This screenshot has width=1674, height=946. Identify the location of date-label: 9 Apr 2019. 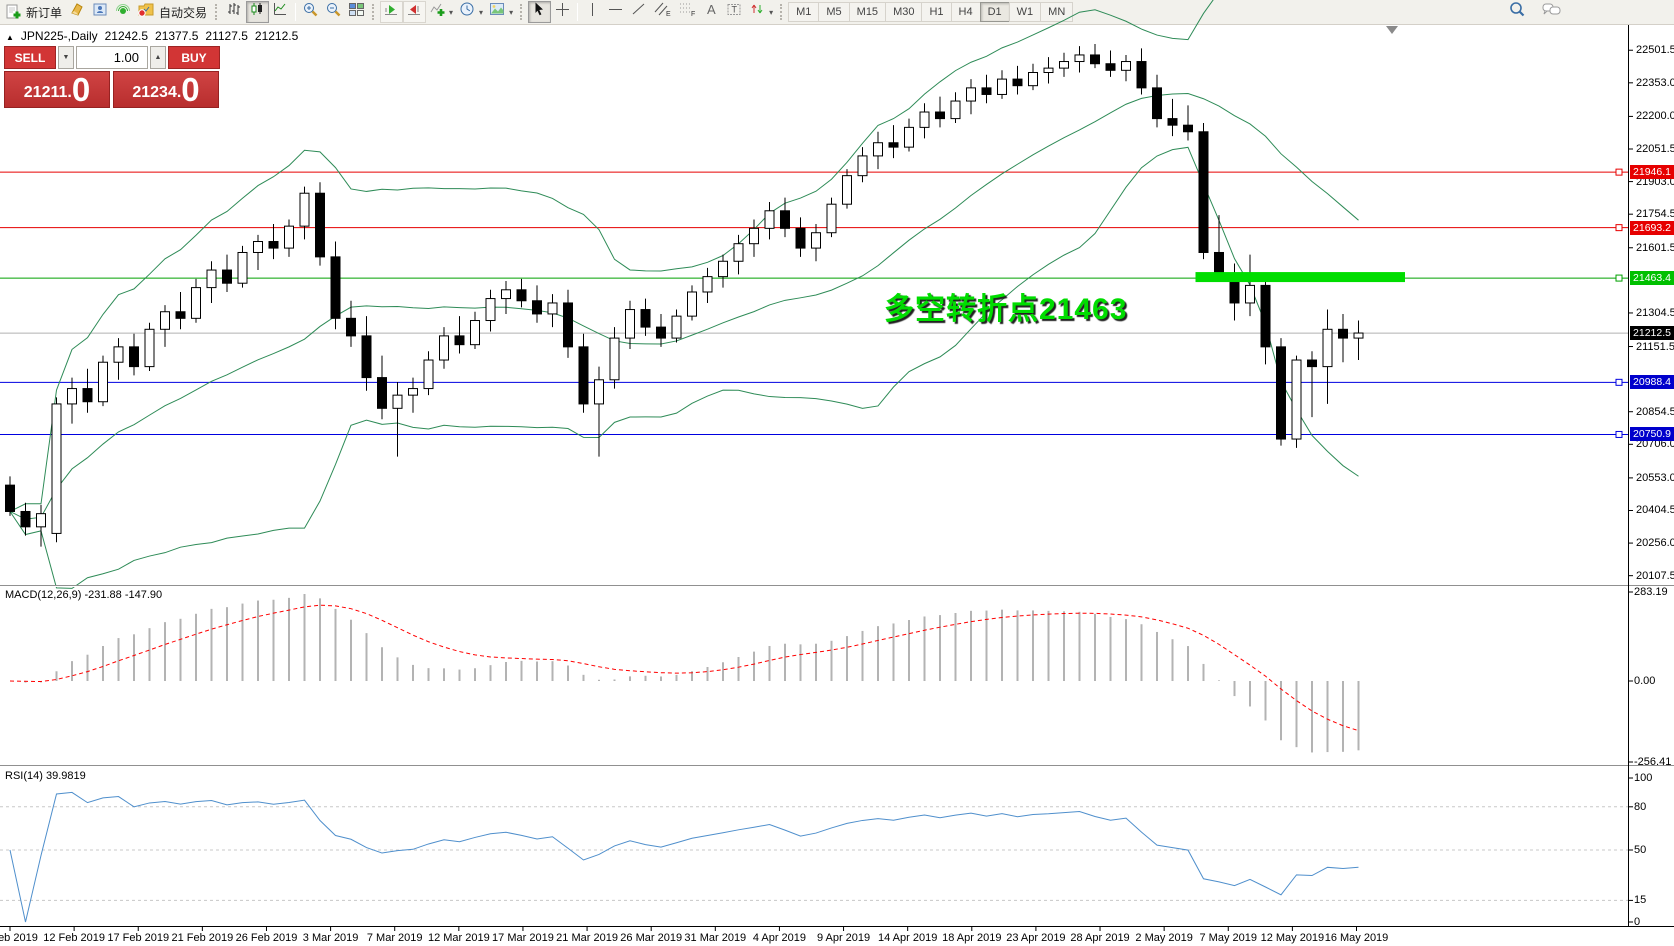
(843, 938).